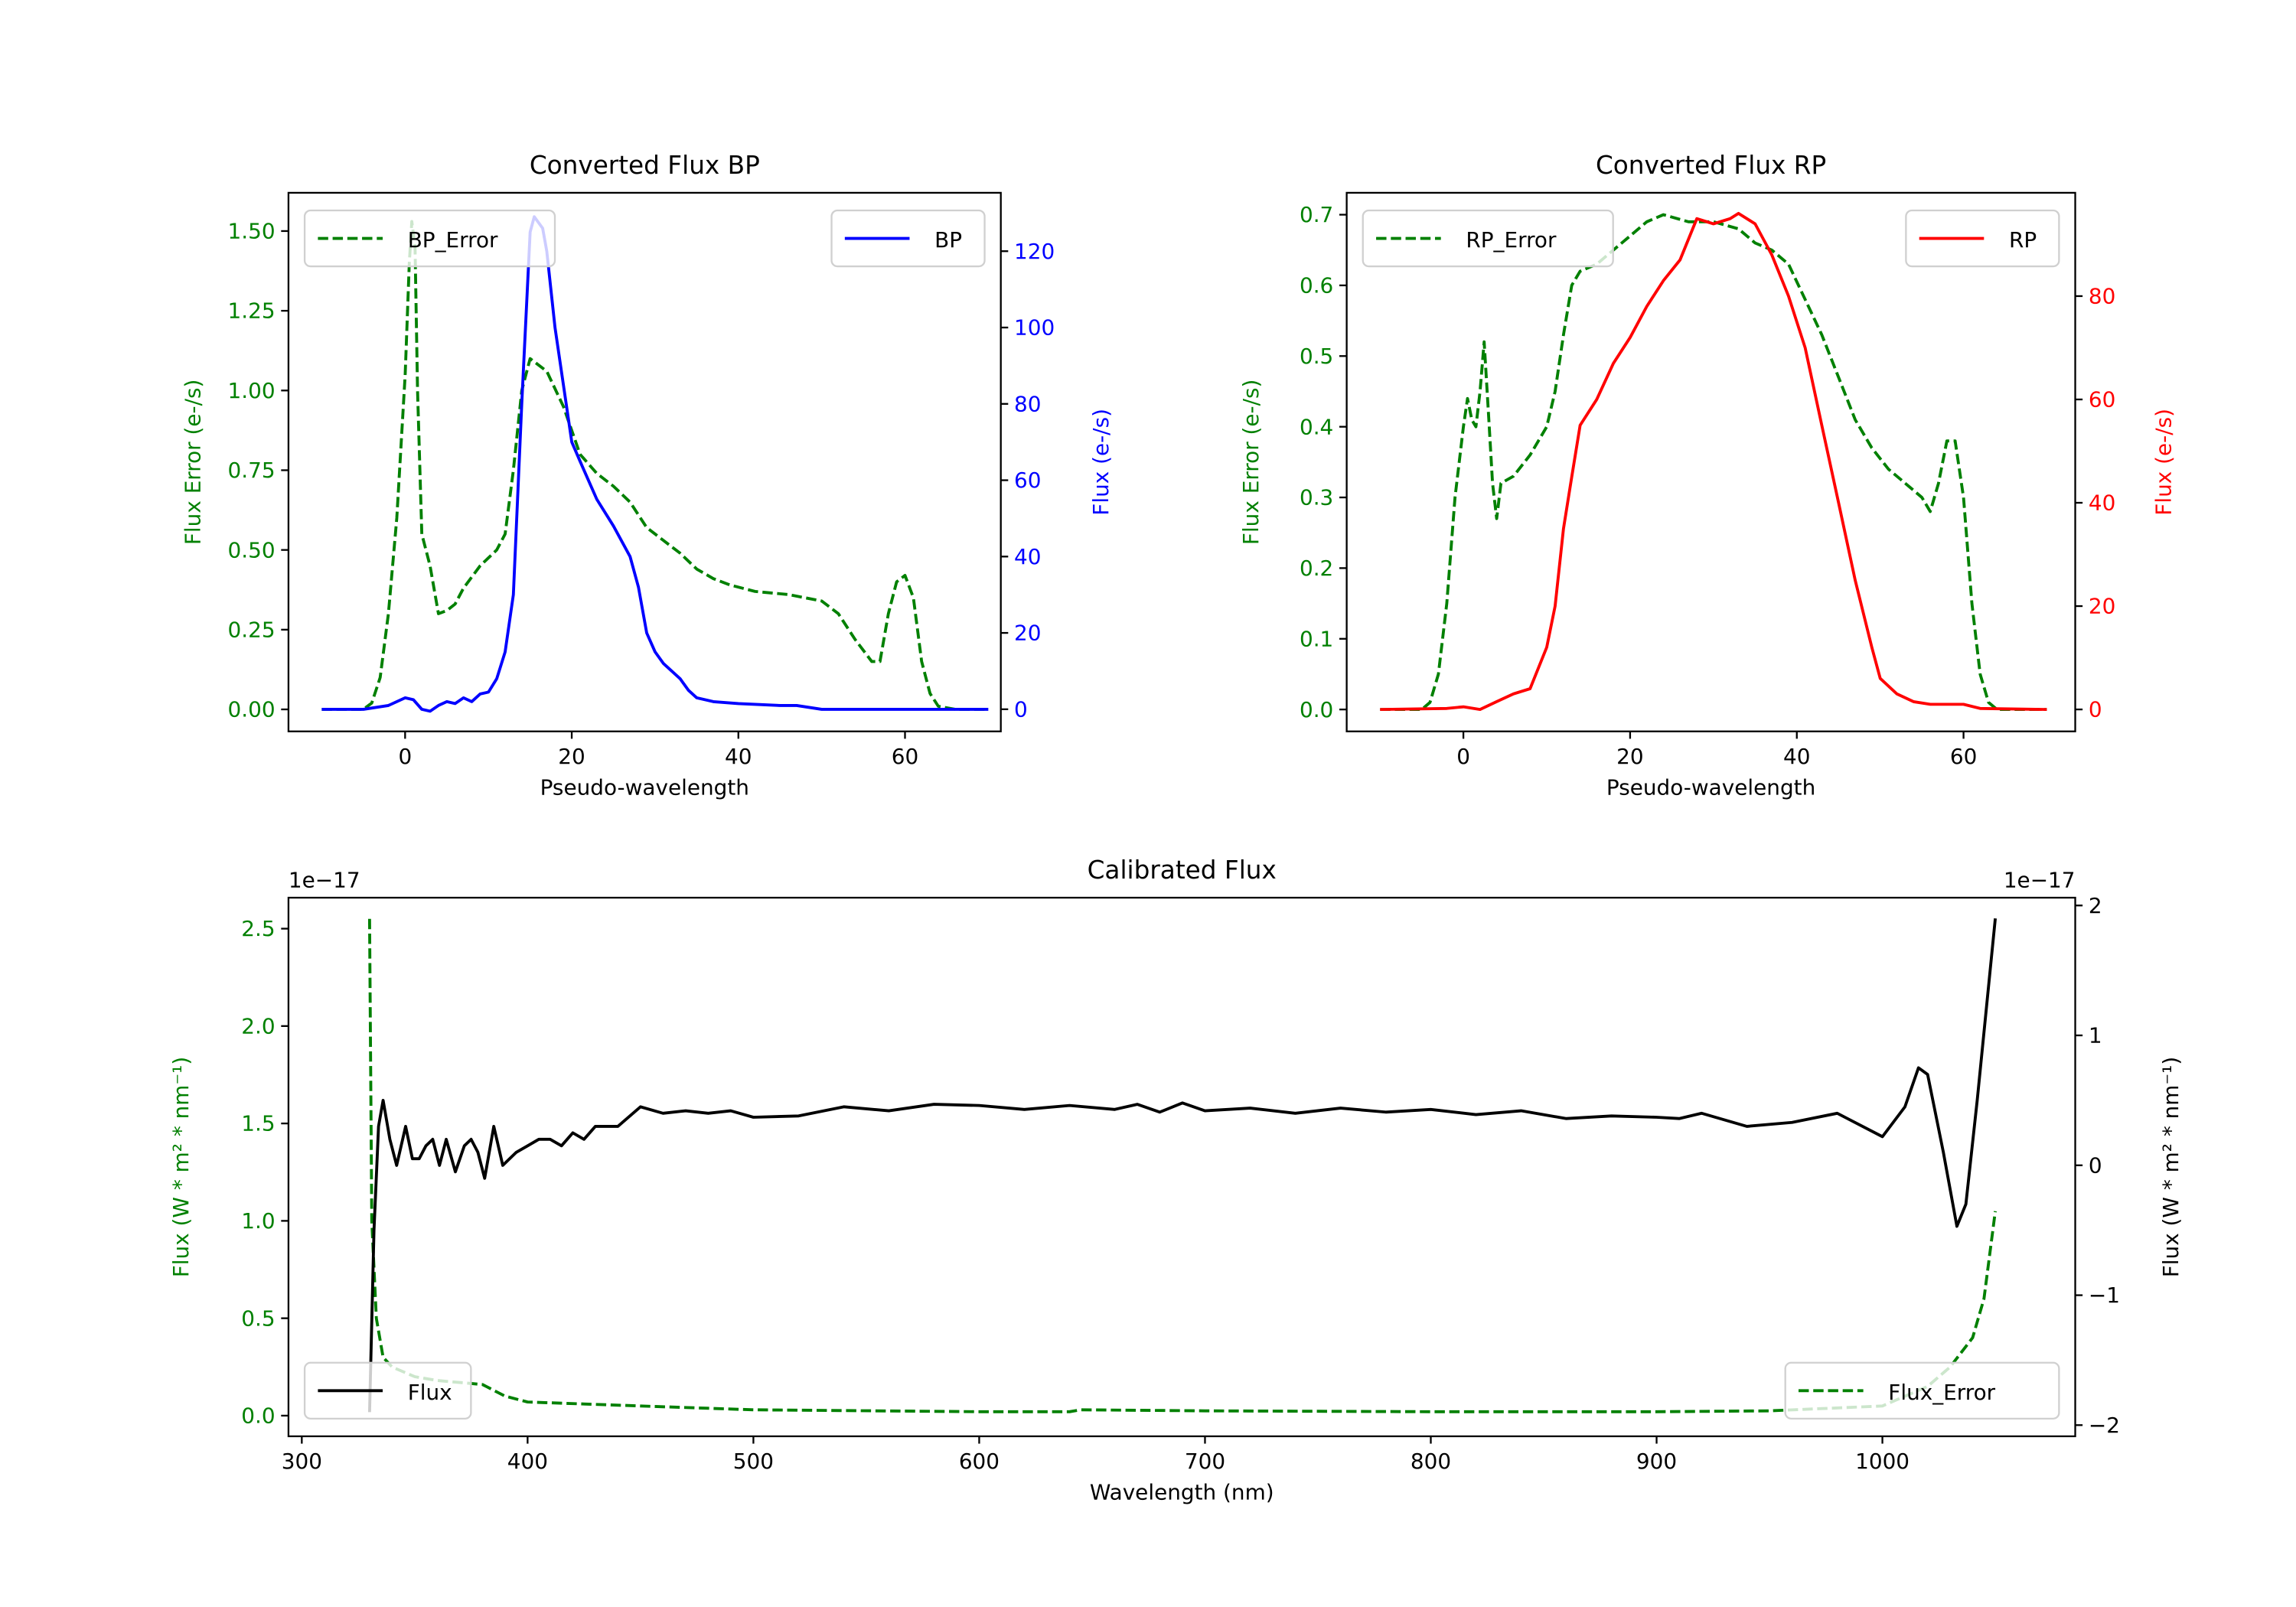 This screenshot has width=2296, height=1607. Describe the element at coordinates (1882, 1461) in the screenshot. I see `x-tick-label: 1000` at that location.